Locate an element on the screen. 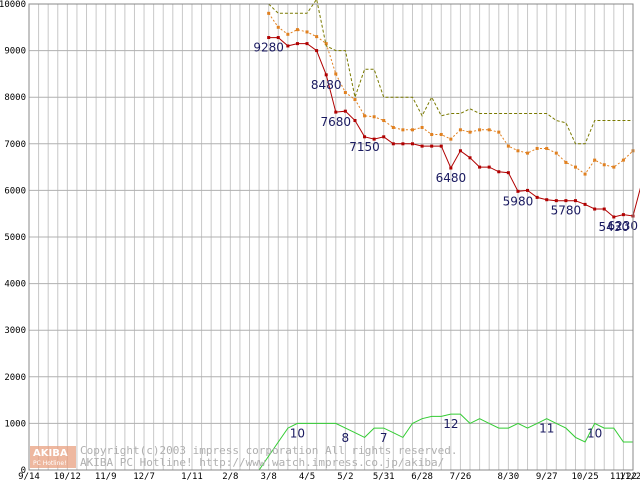  x-tick-label: 4/5 is located at coordinates (307, 476).